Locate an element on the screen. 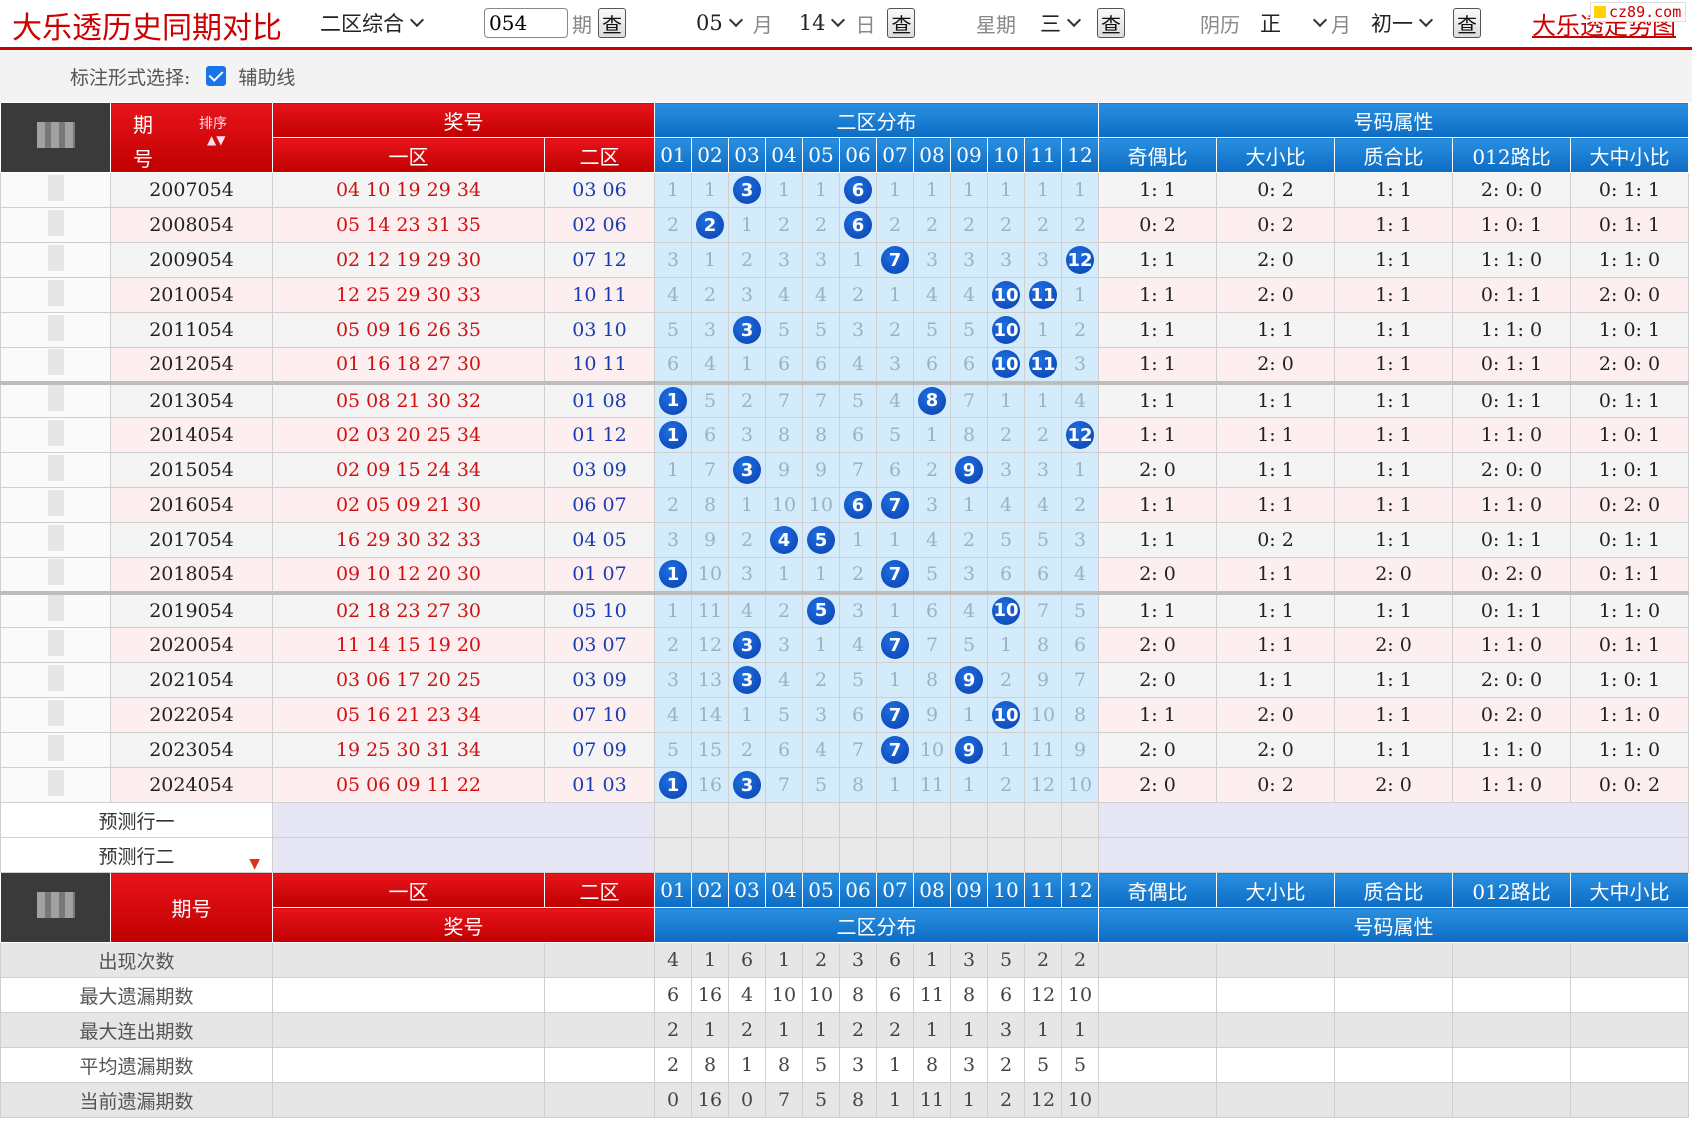 The width and height of the screenshot is (1692, 1144). zone1-numbers: 05 14 23 31 35 is located at coordinates (408, 225).